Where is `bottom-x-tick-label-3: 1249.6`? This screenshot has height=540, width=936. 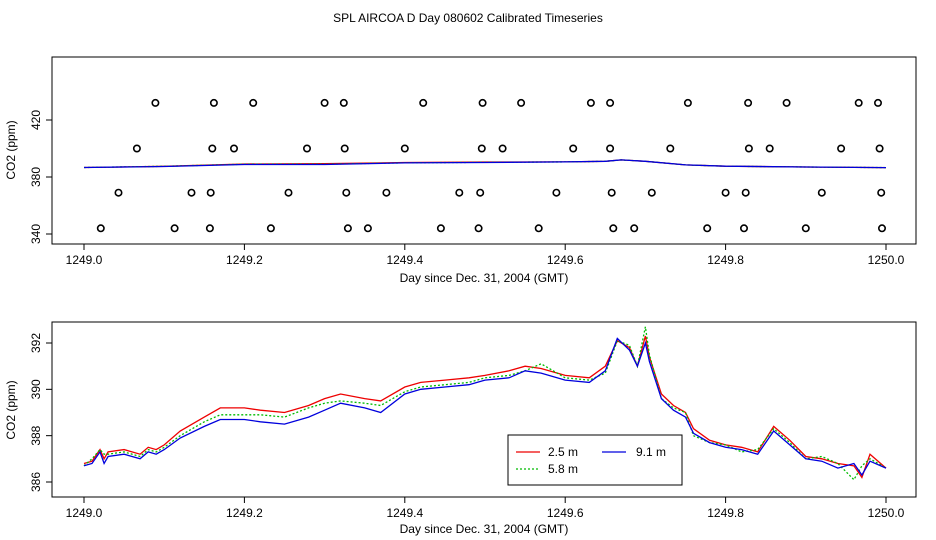 bottom-x-tick-label-3: 1249.6 is located at coordinates (565, 513).